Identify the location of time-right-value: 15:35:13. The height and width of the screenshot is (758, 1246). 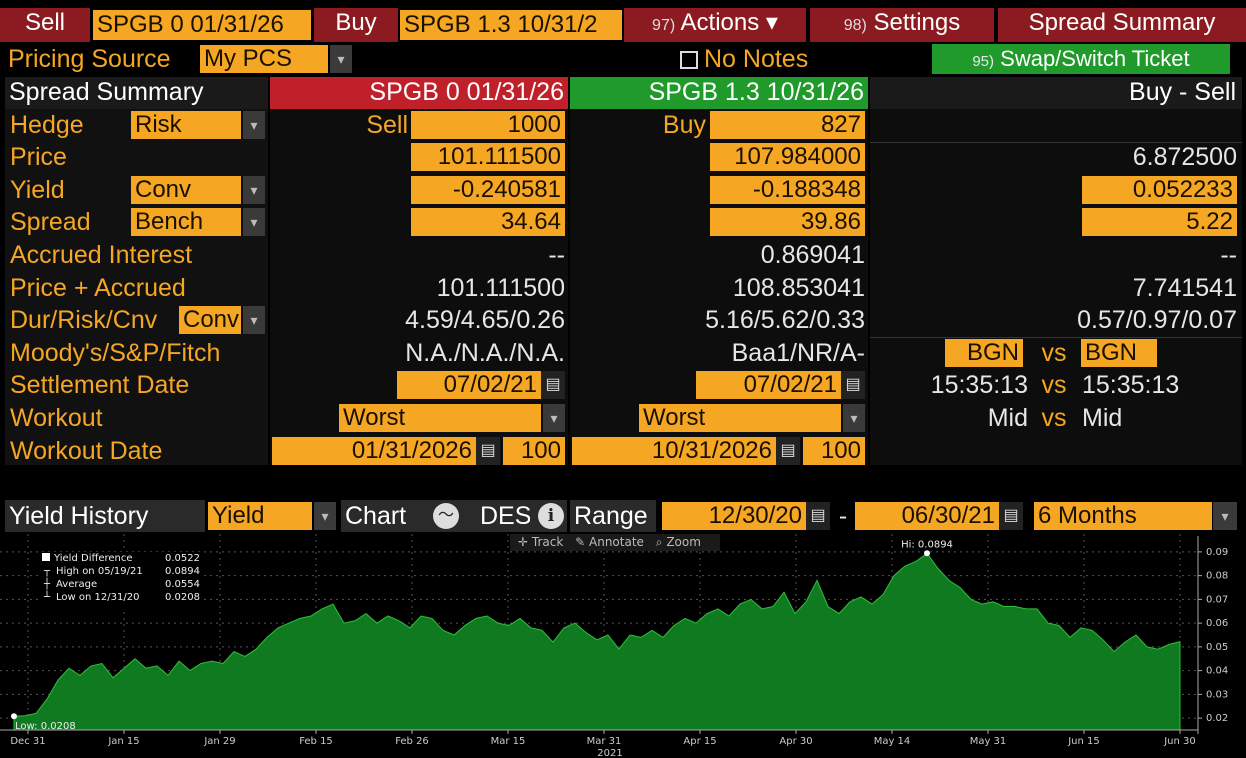
(1131, 385).